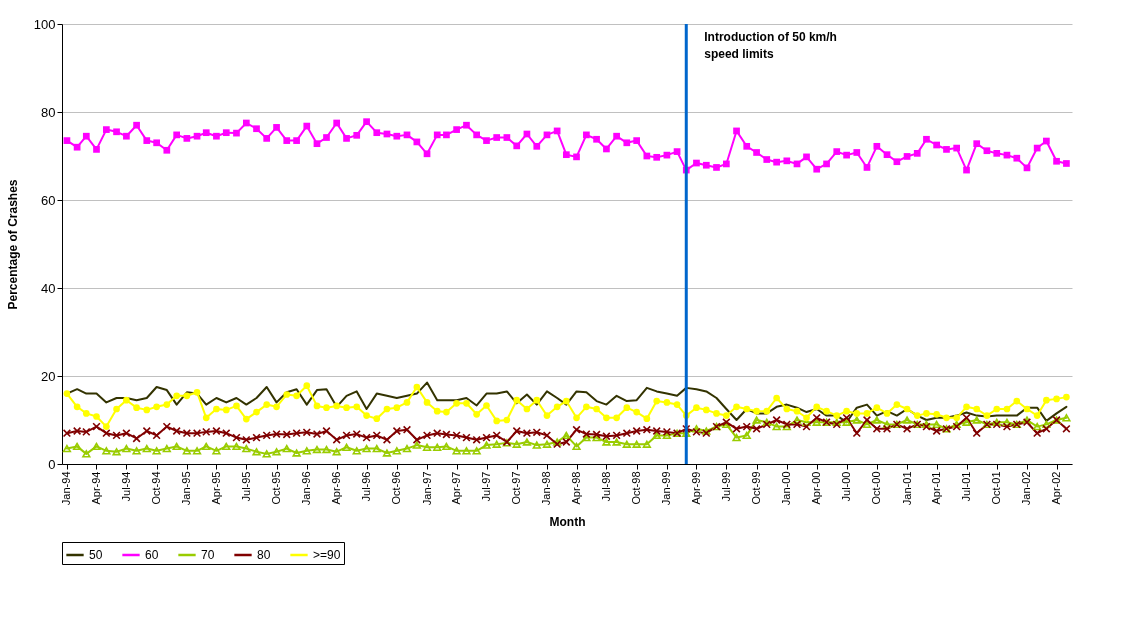  Describe the element at coordinates (966, 486) in the screenshot. I see `x-tick-label: Jul-01` at that location.